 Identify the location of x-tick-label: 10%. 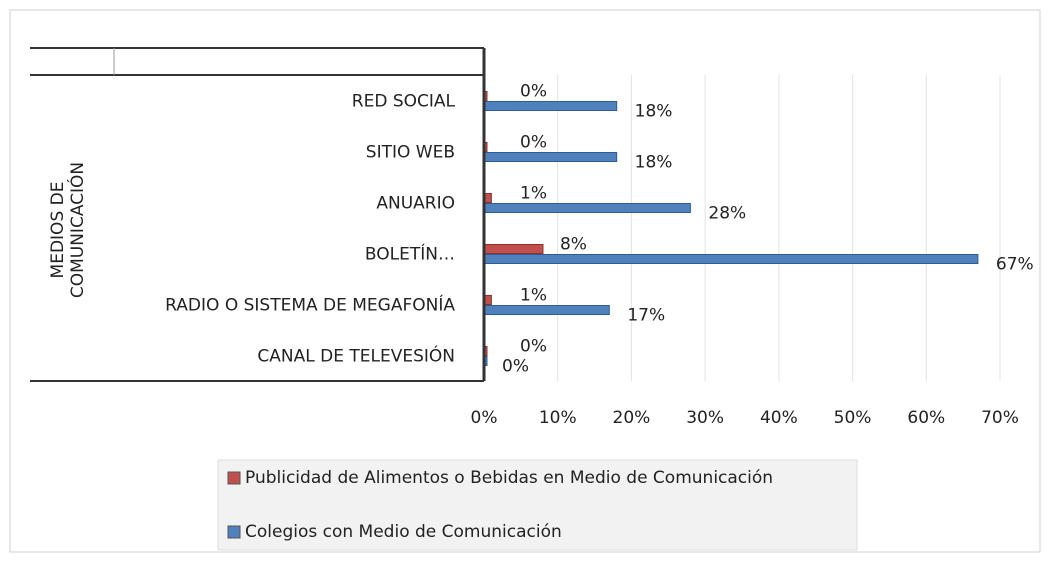
(558, 418).